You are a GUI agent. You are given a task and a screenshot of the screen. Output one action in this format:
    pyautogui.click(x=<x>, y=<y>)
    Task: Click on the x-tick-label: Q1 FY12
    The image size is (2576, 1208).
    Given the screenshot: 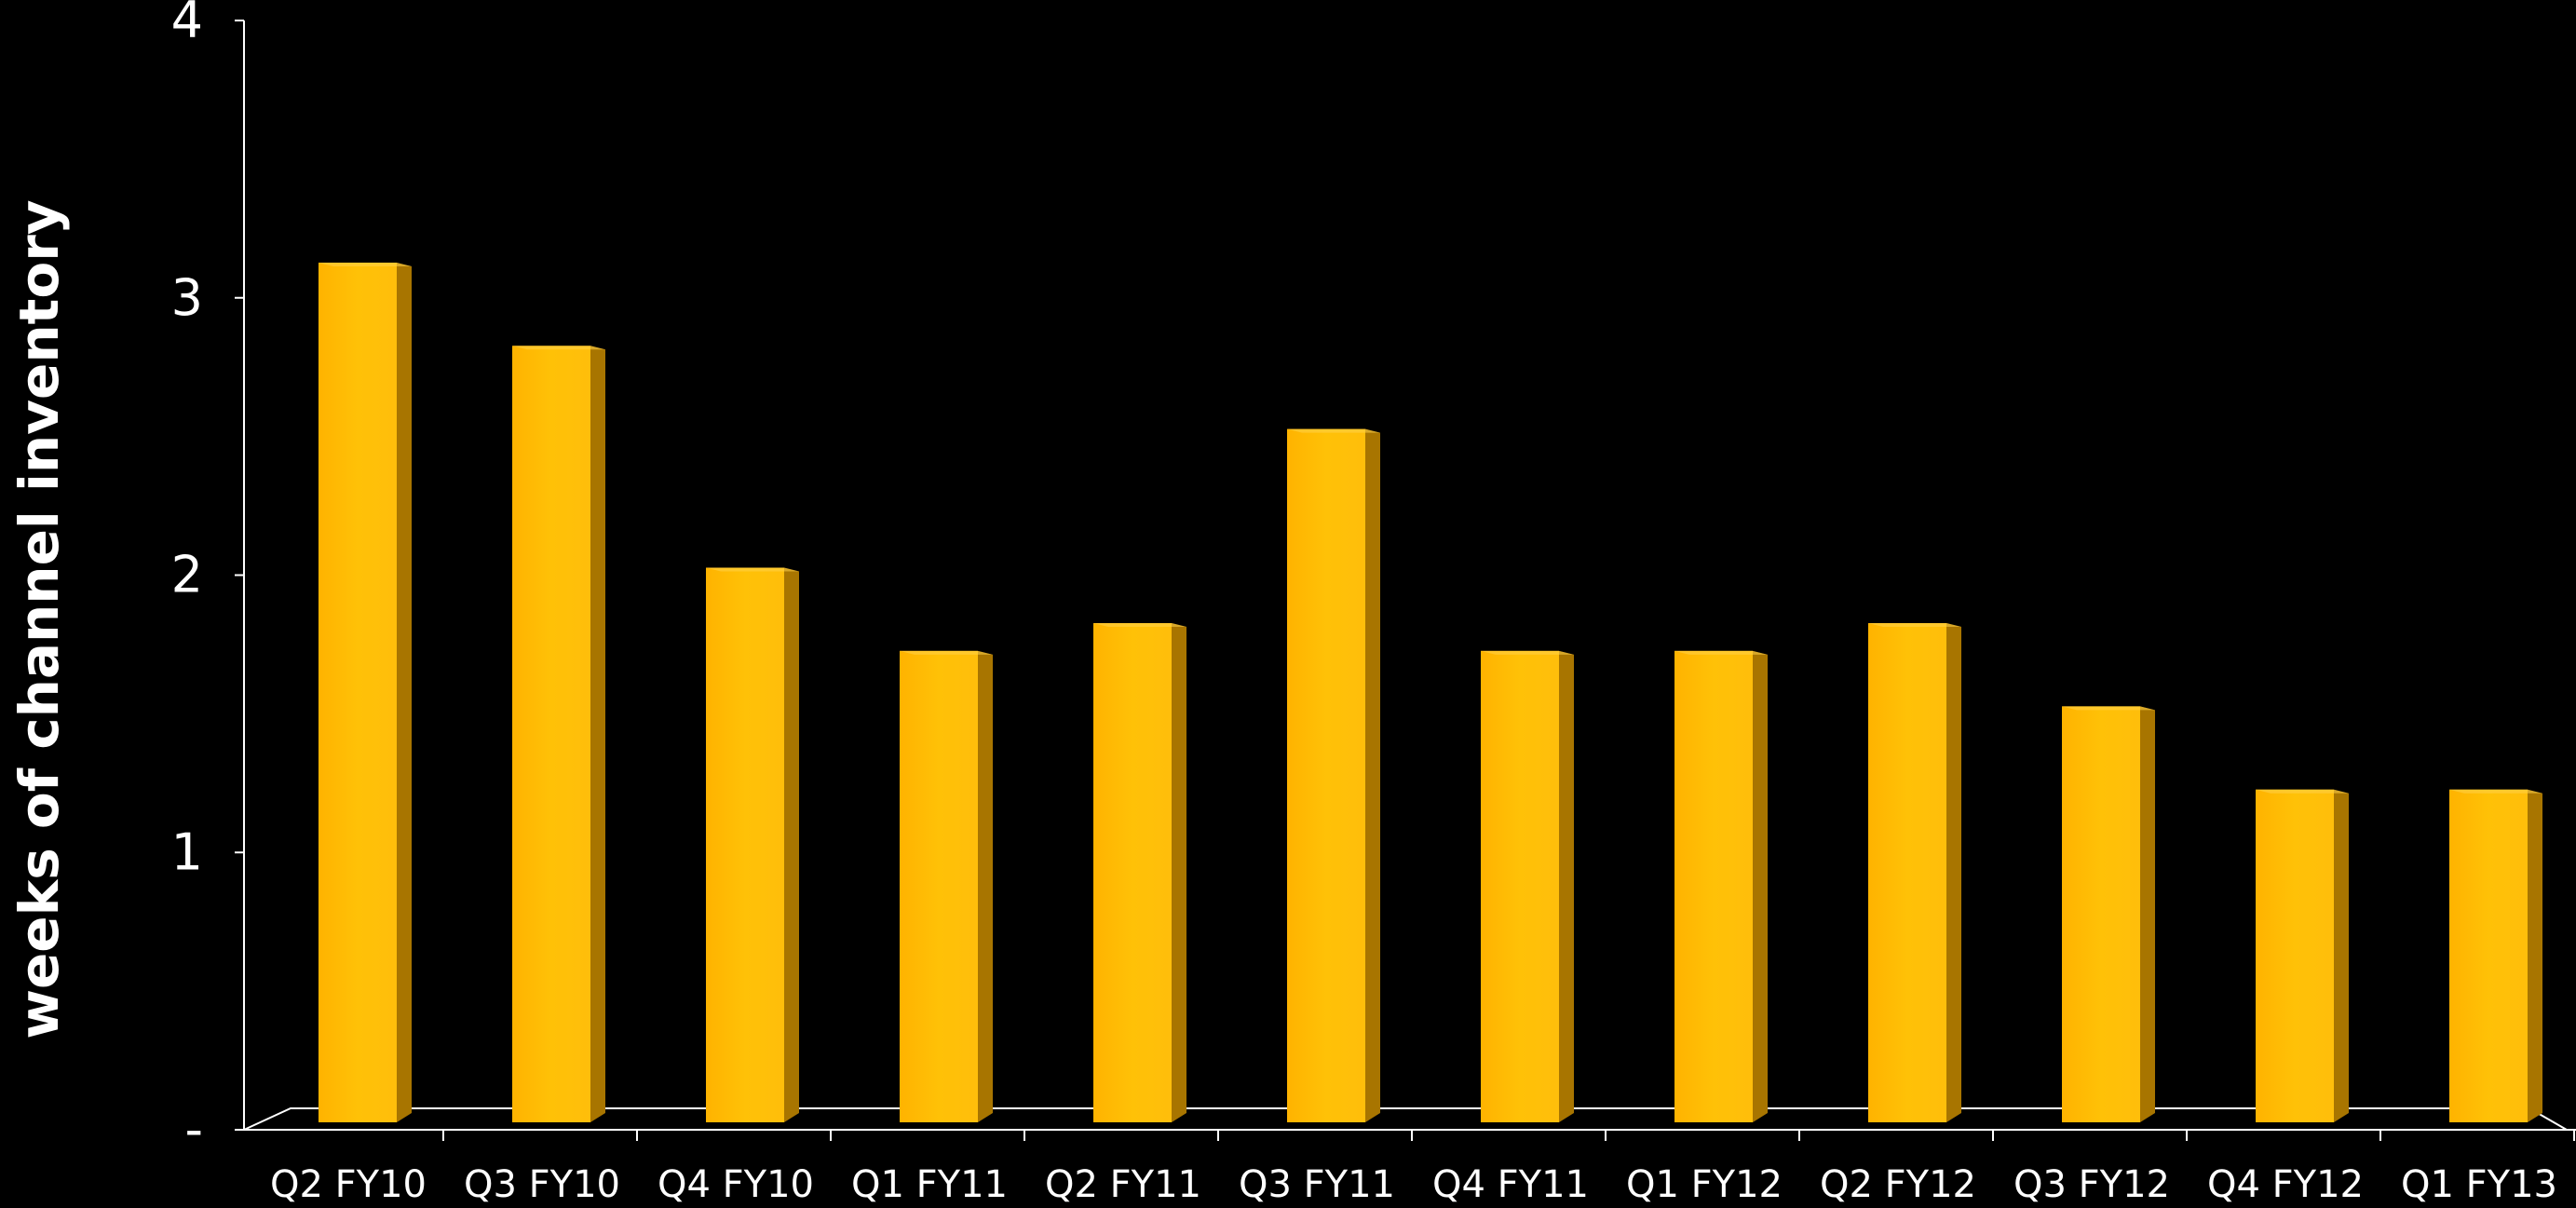 What is the action you would take?
    pyautogui.click(x=1704, y=1184)
    